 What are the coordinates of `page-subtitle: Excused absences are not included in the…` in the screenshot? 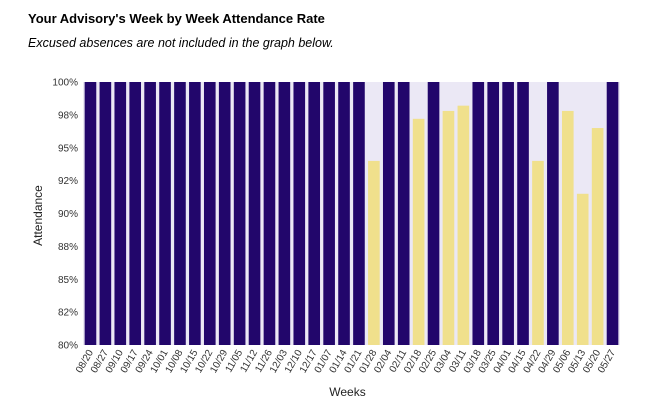 It's located at (181, 43).